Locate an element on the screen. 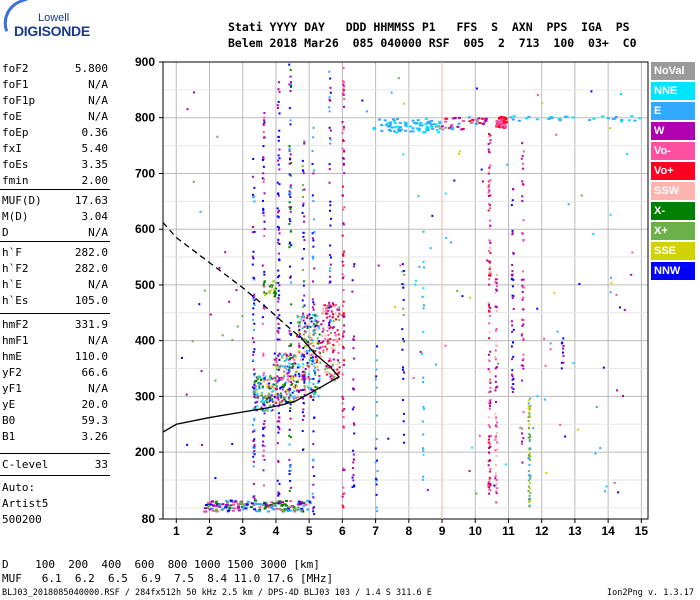 Image resolution: width=700 pixels, height=600 pixels. param-row: fxI 5.40 is located at coordinates (55, 150).